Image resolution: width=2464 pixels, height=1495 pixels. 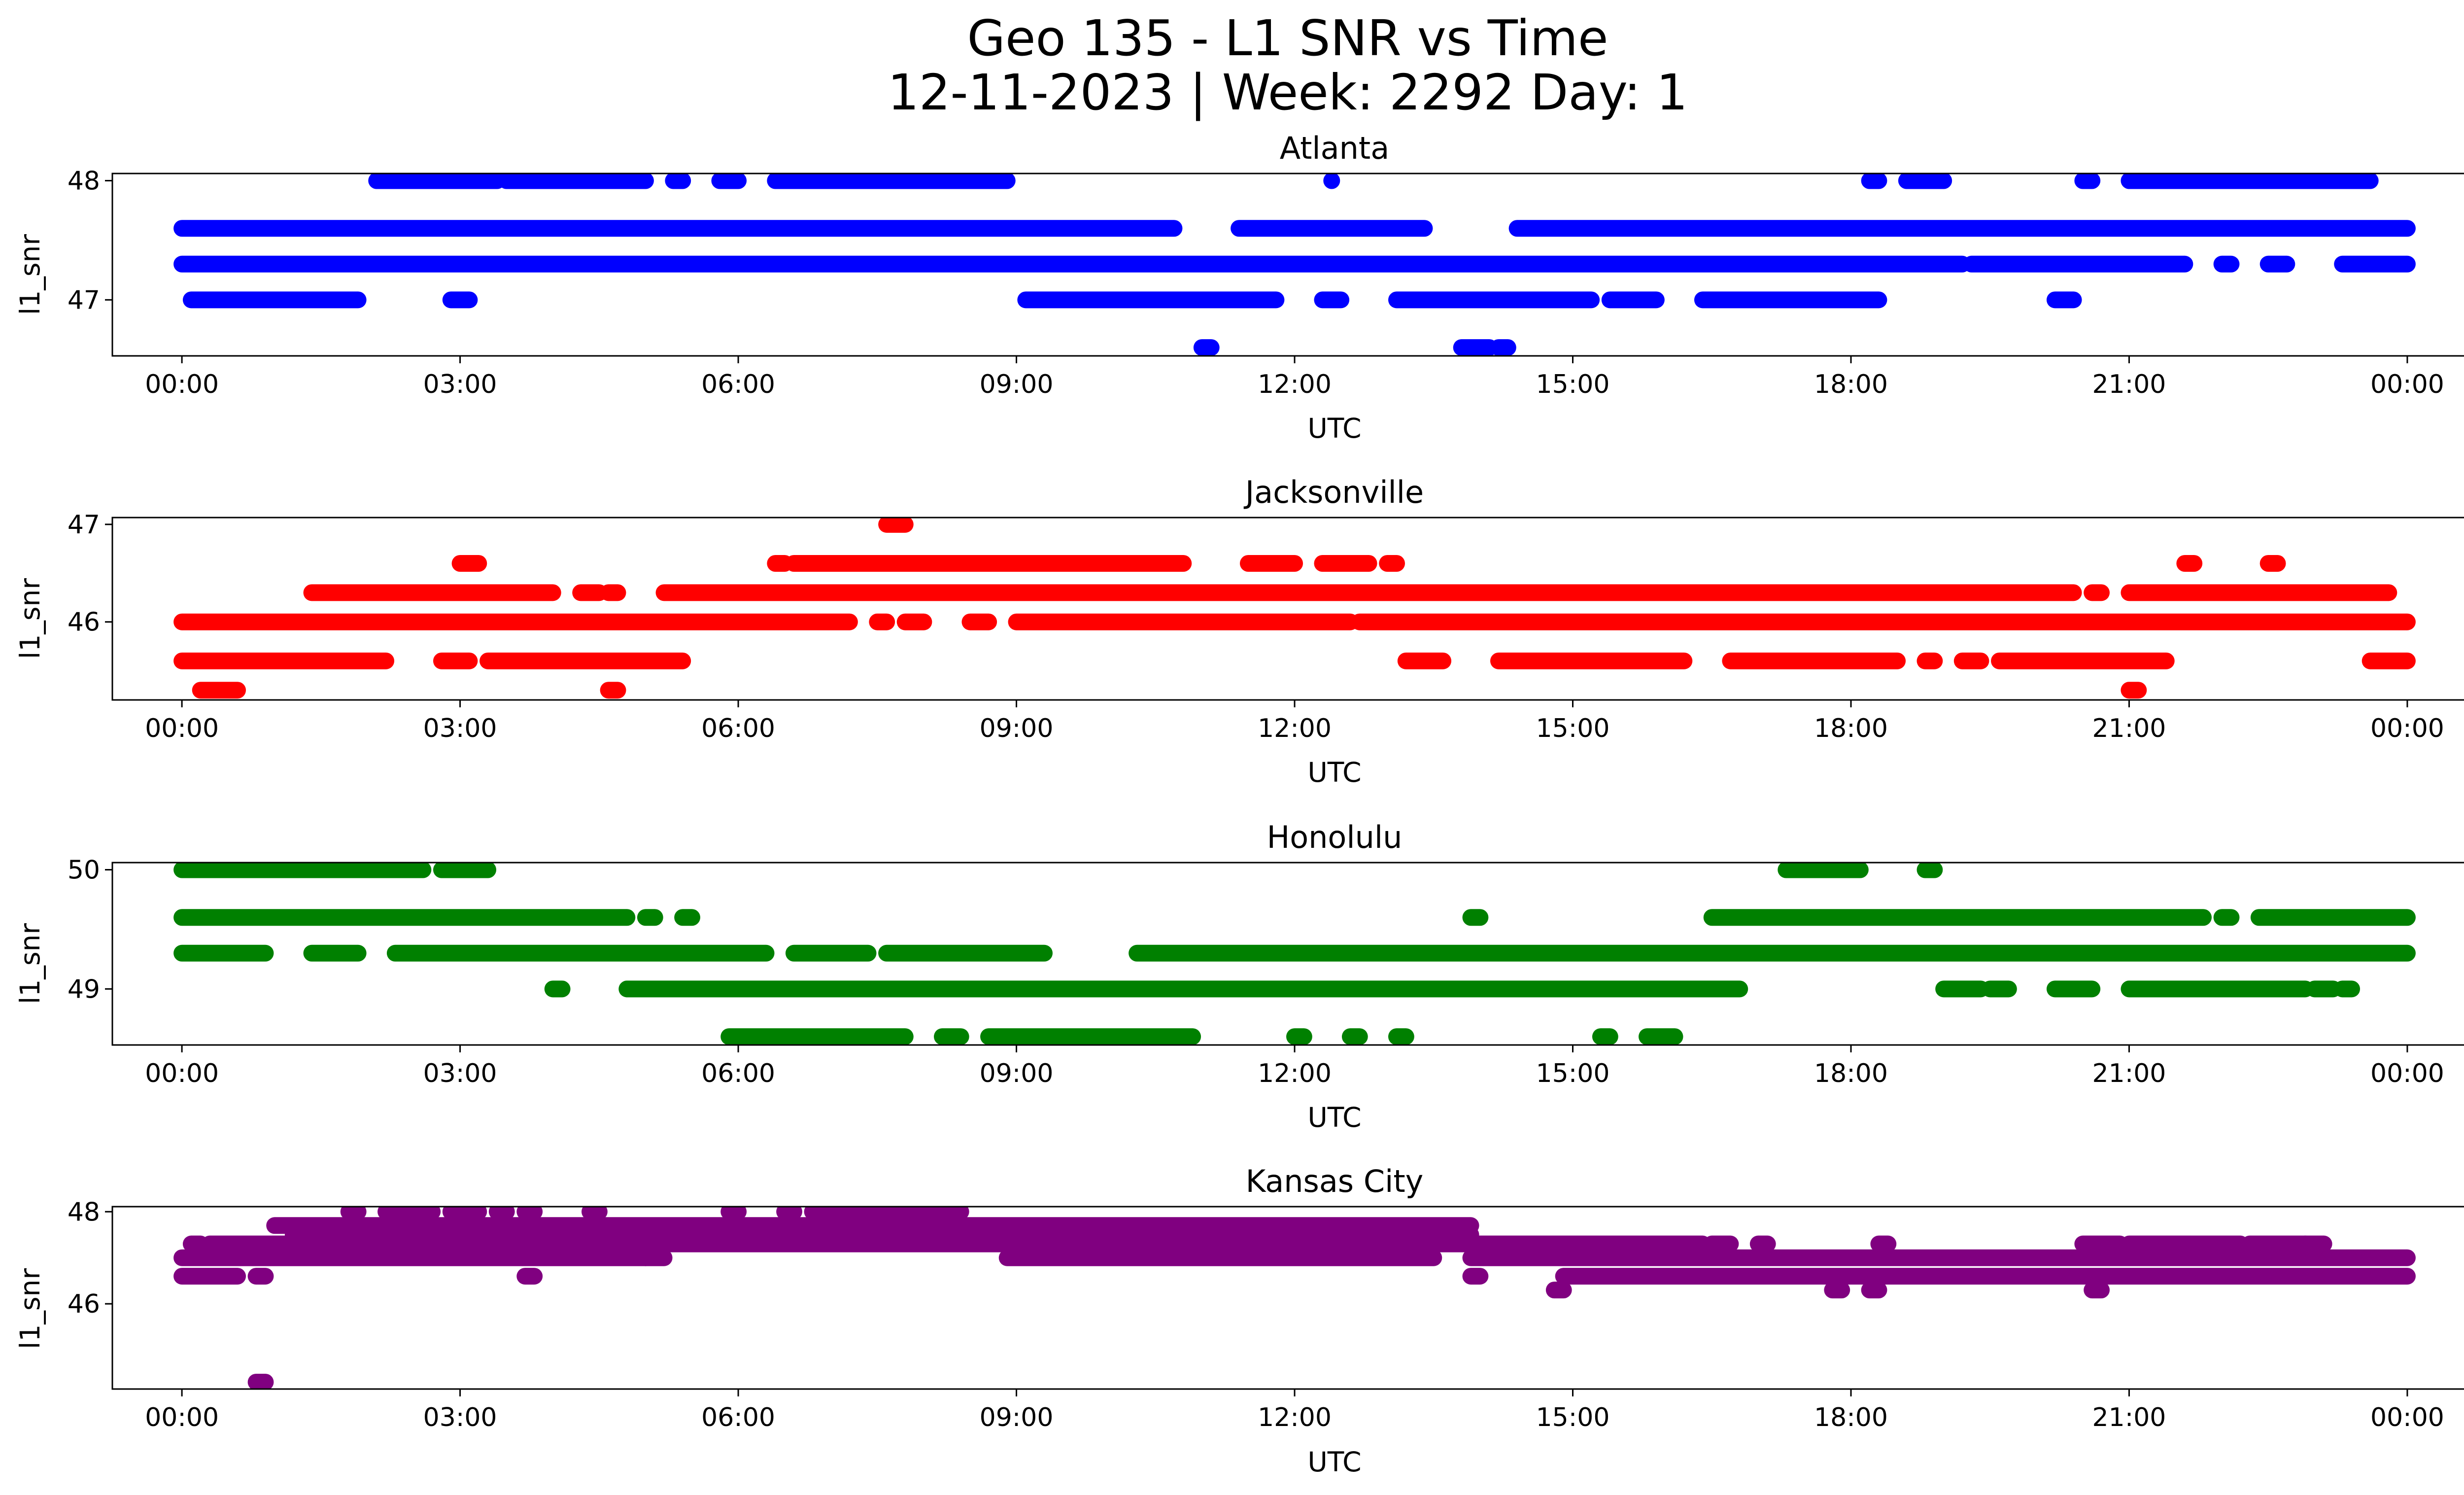 I want to click on figure-title-line2: 12-11-2023 | Week: 2292 Day: 1, so click(x=1287, y=92).